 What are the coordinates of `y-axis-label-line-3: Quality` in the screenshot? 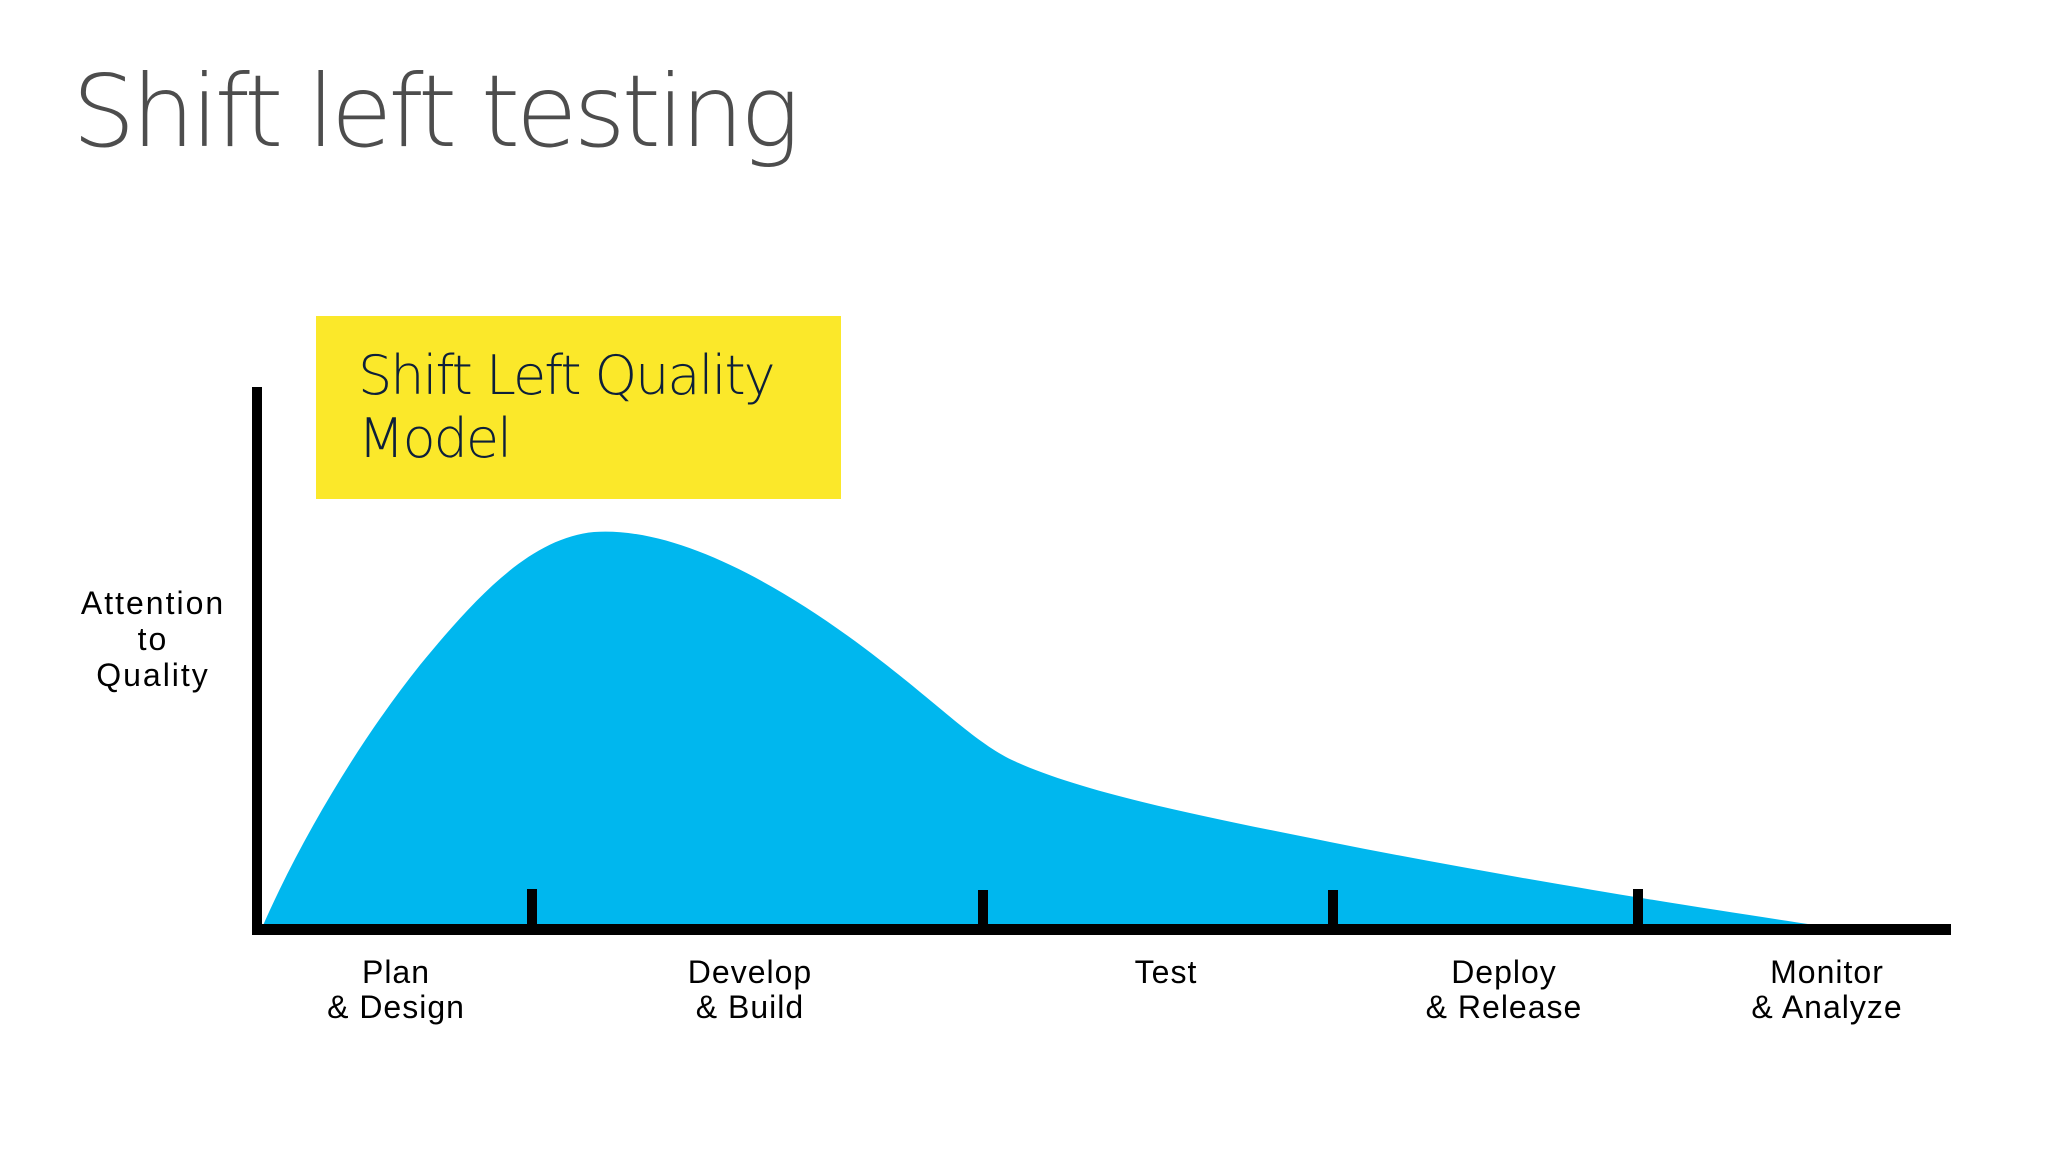 It's located at (153, 675).